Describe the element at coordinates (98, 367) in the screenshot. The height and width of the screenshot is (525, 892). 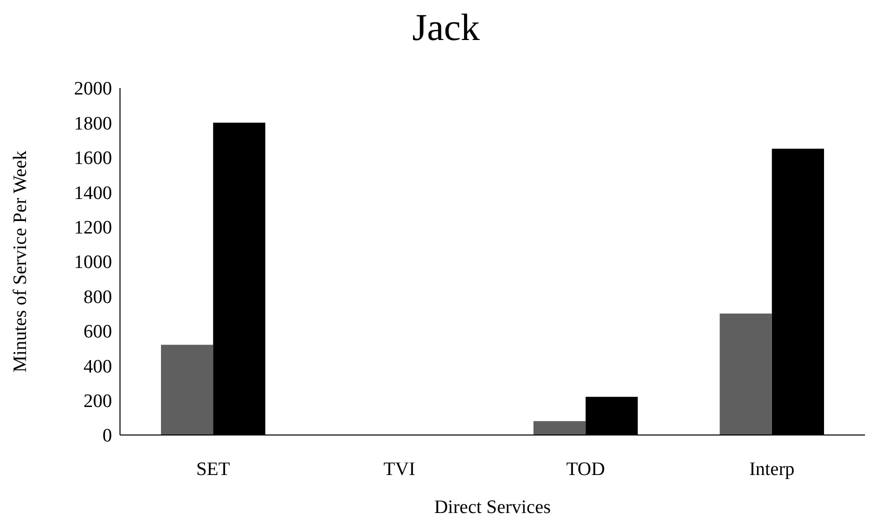
I see `y-tick-label: 400` at that location.